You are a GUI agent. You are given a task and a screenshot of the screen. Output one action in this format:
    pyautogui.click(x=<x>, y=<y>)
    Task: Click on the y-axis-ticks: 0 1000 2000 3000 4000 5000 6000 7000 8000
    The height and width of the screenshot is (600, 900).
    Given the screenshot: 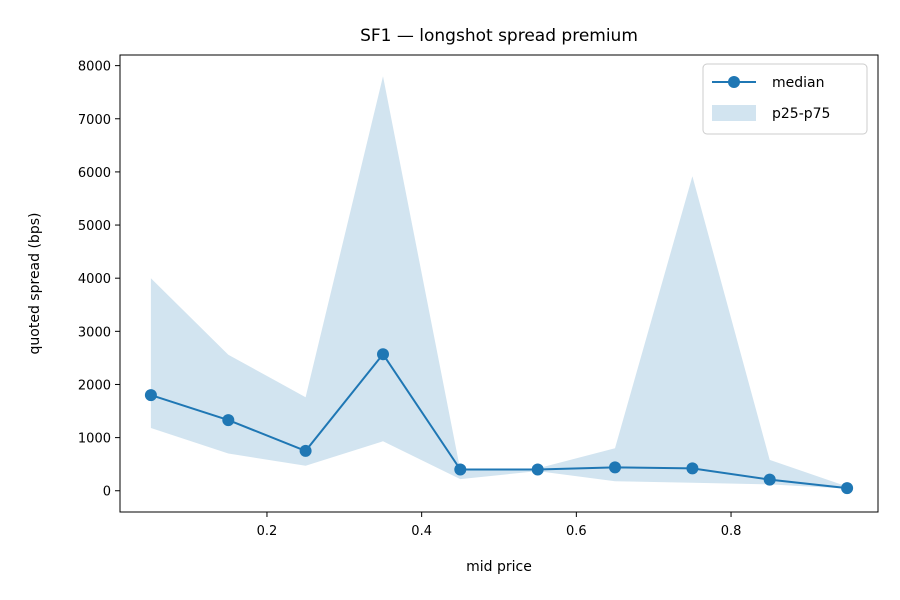 What is the action you would take?
    pyautogui.click(x=99, y=280)
    